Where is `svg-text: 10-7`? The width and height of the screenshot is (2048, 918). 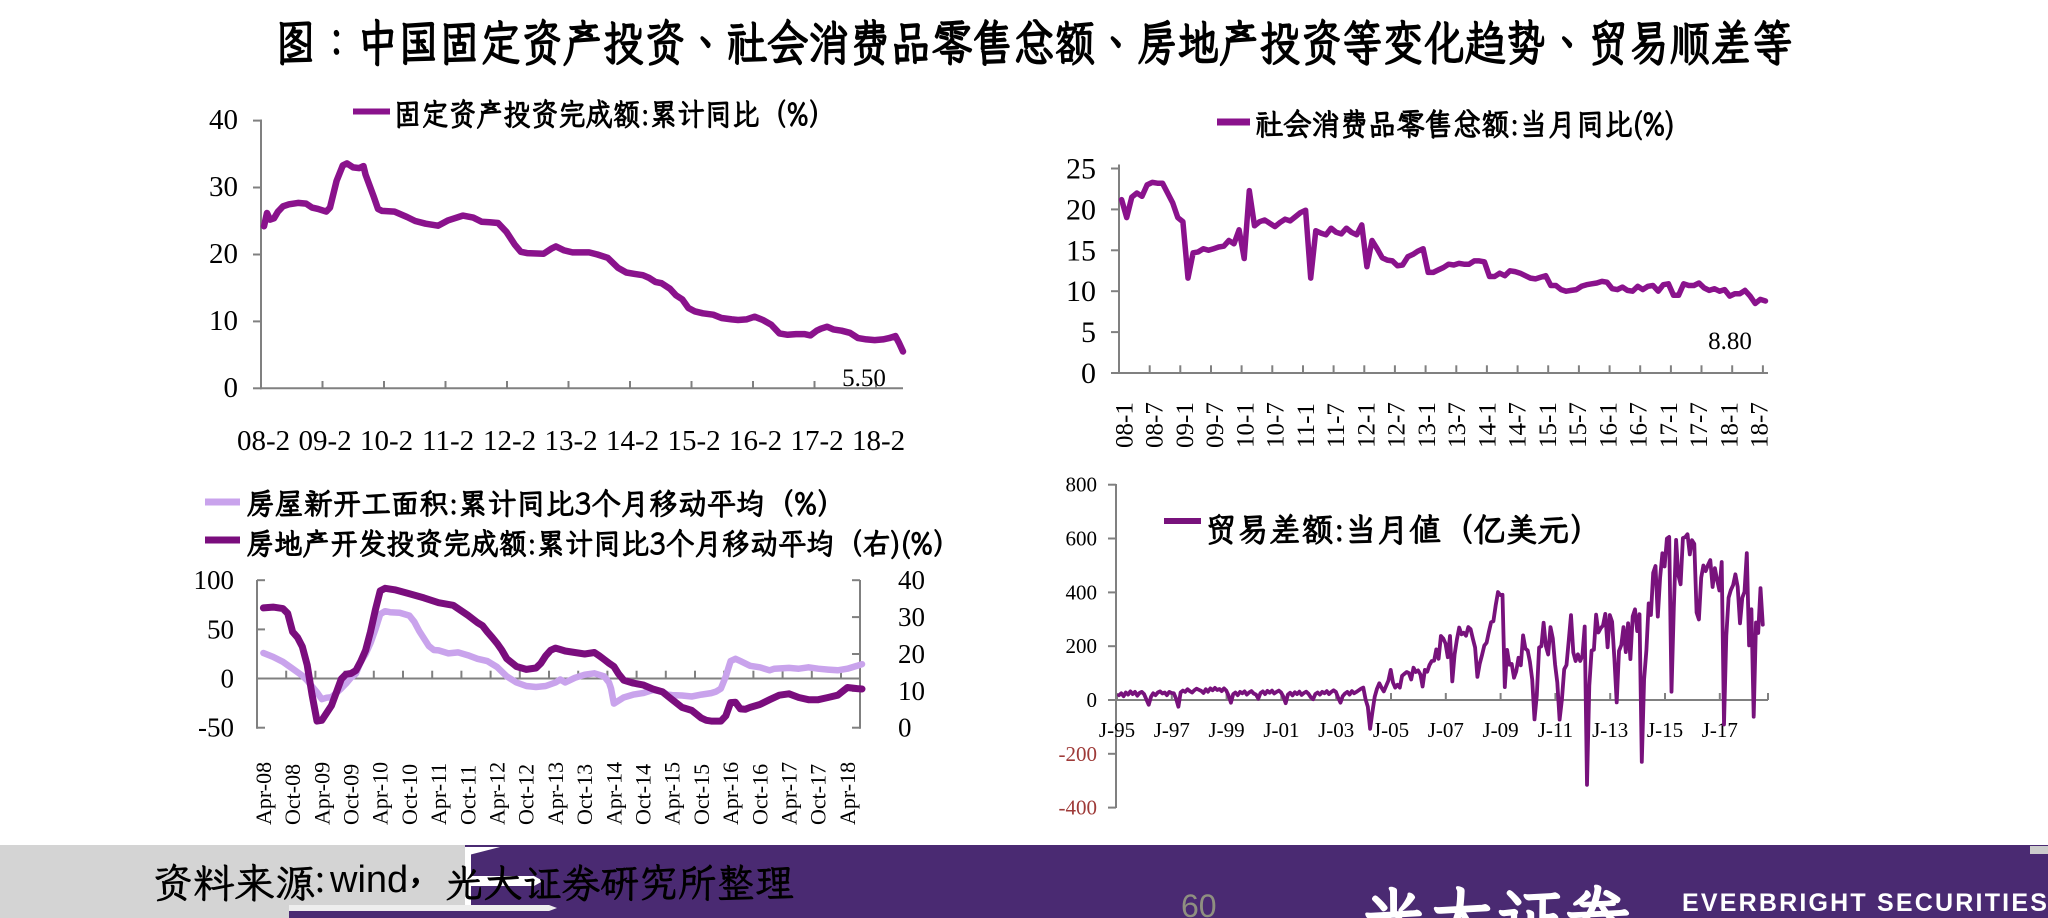
svg-text: 10-7 is located at coordinates (1276, 425).